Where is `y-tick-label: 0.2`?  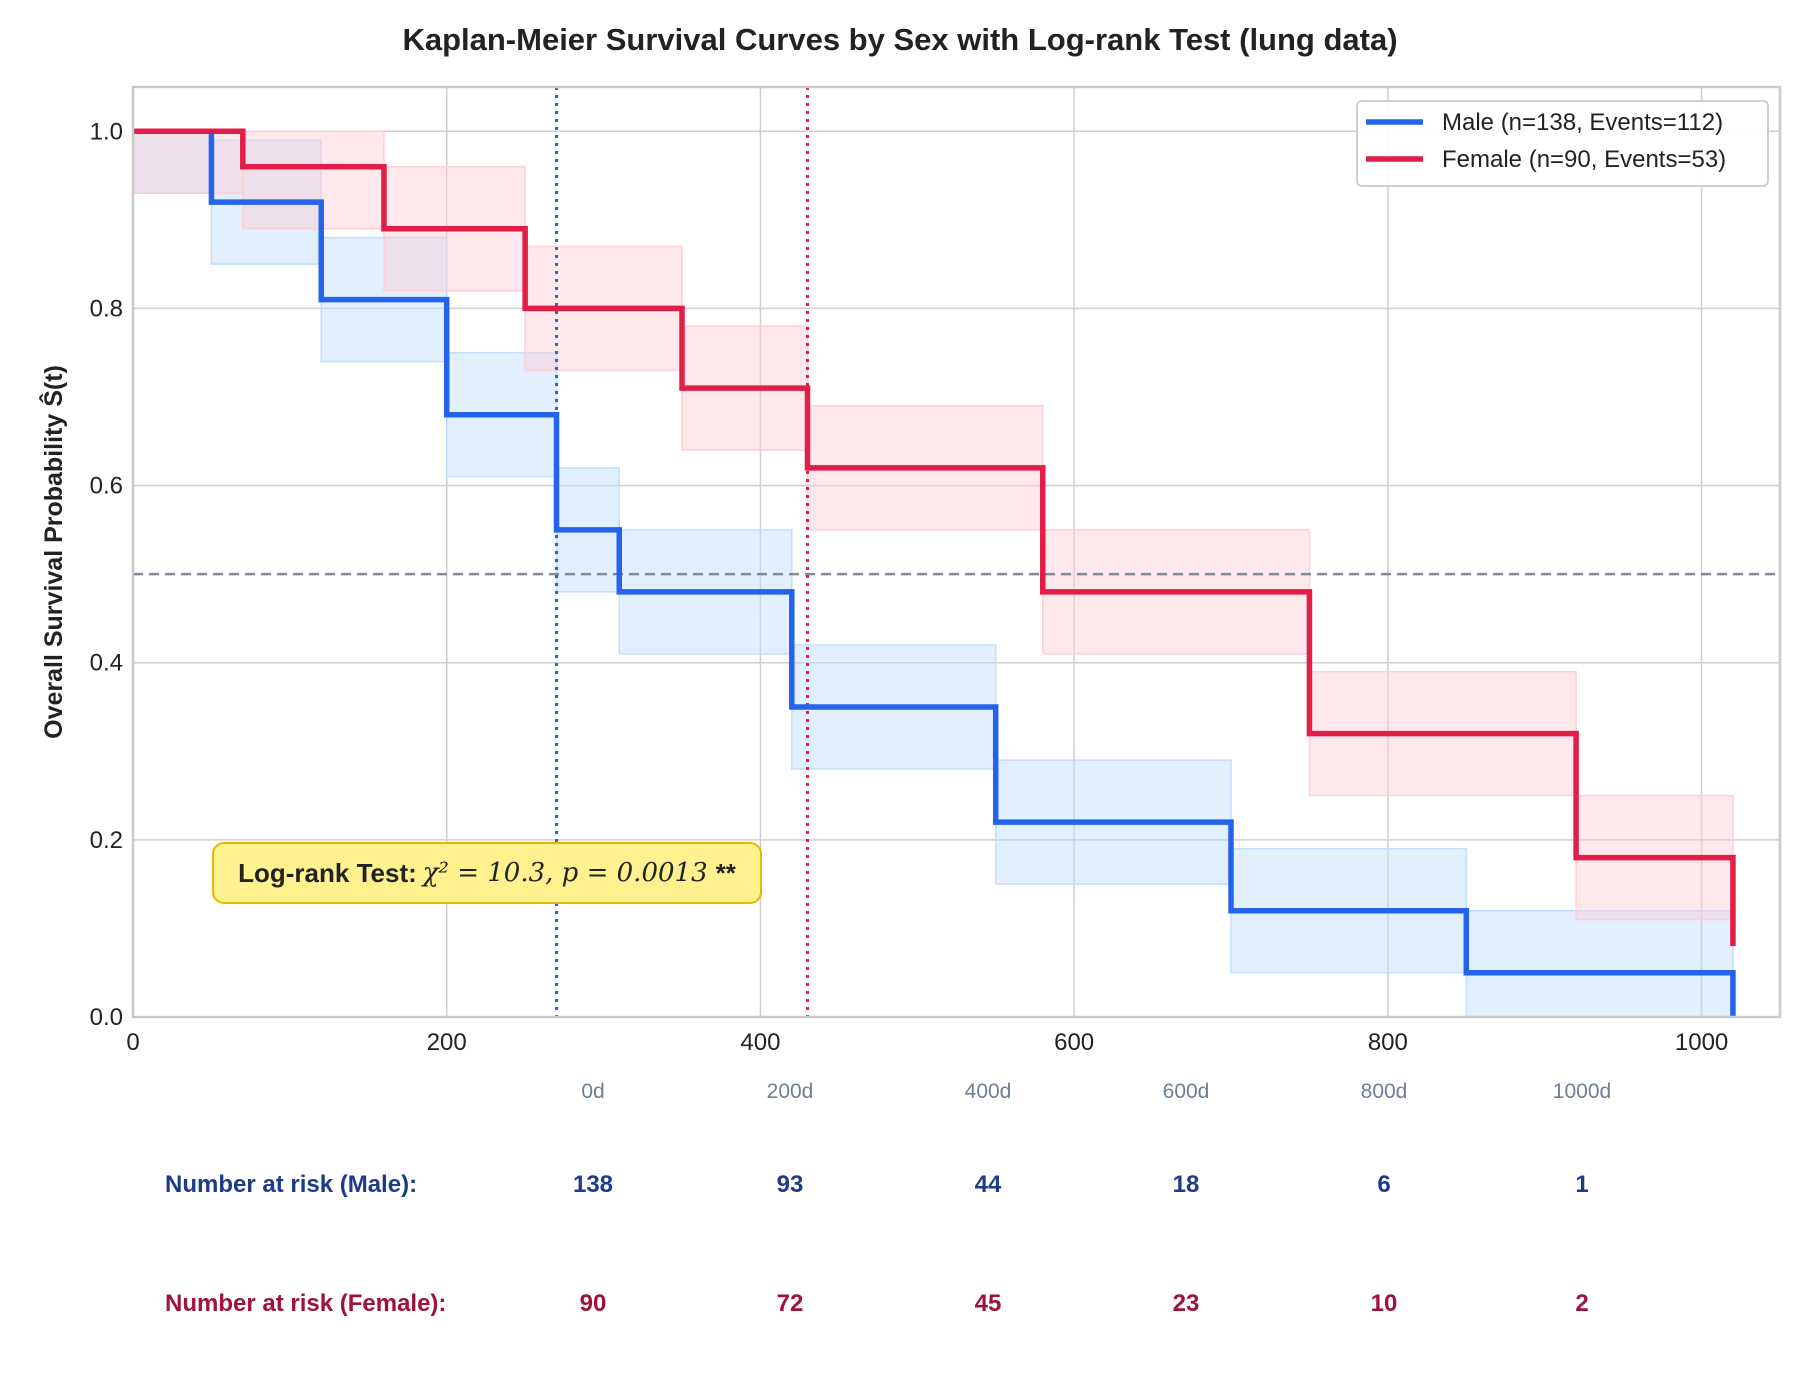 y-tick-label: 0.2 is located at coordinates (106, 840).